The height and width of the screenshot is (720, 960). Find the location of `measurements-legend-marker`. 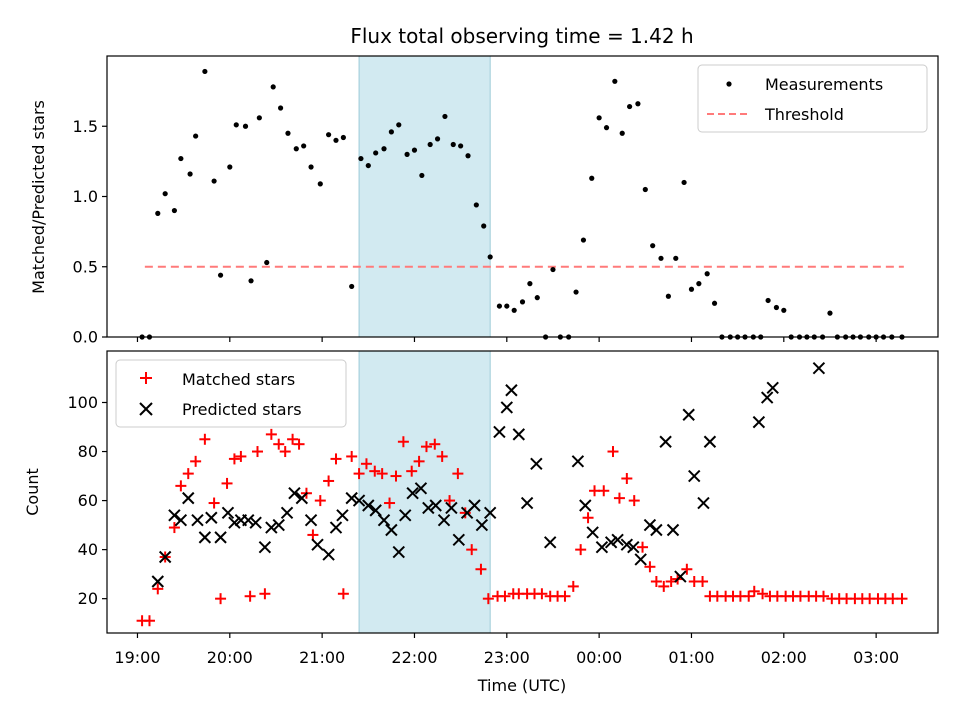

measurements-legend-marker is located at coordinates (729, 84).